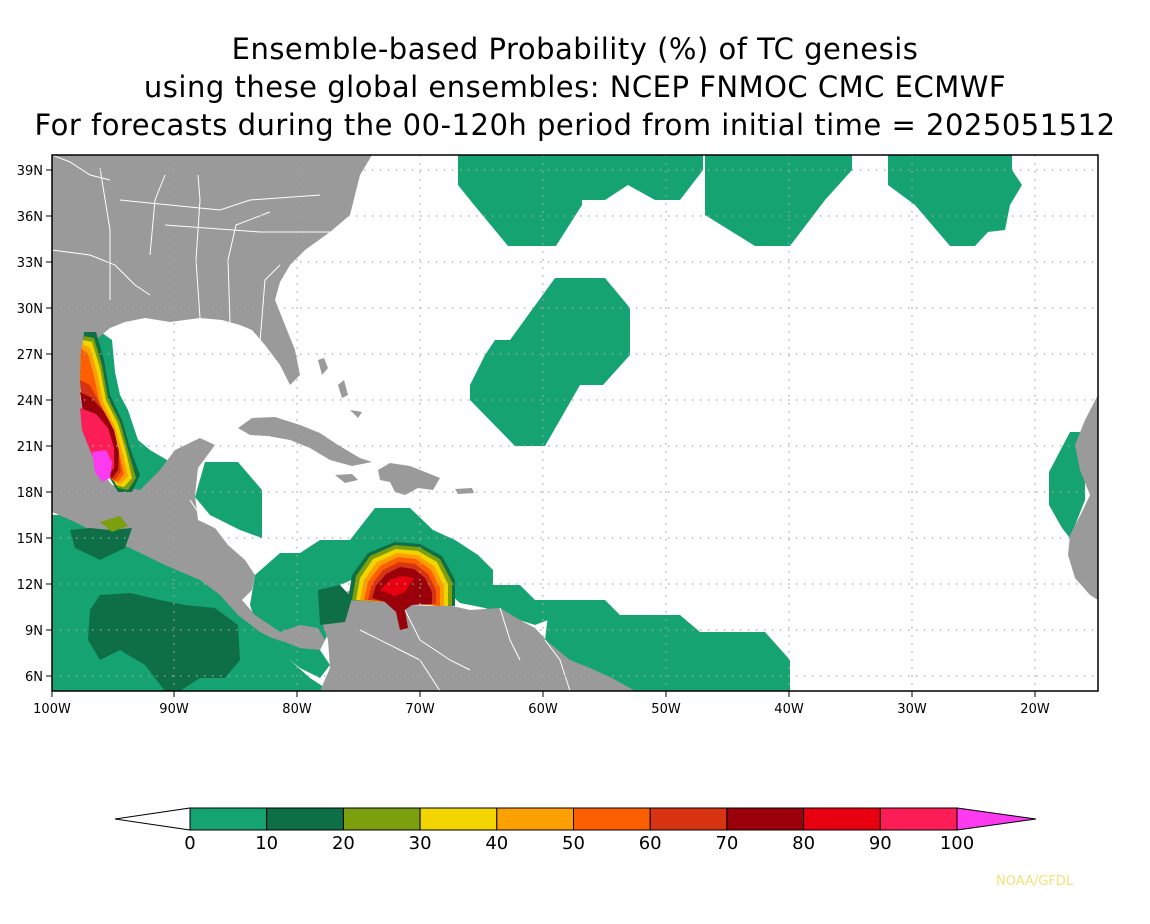 Image resolution: width=1150 pixels, height=924 pixels. Describe the element at coordinates (30, 217) in the screenshot. I see `lat-label: 36N` at that location.